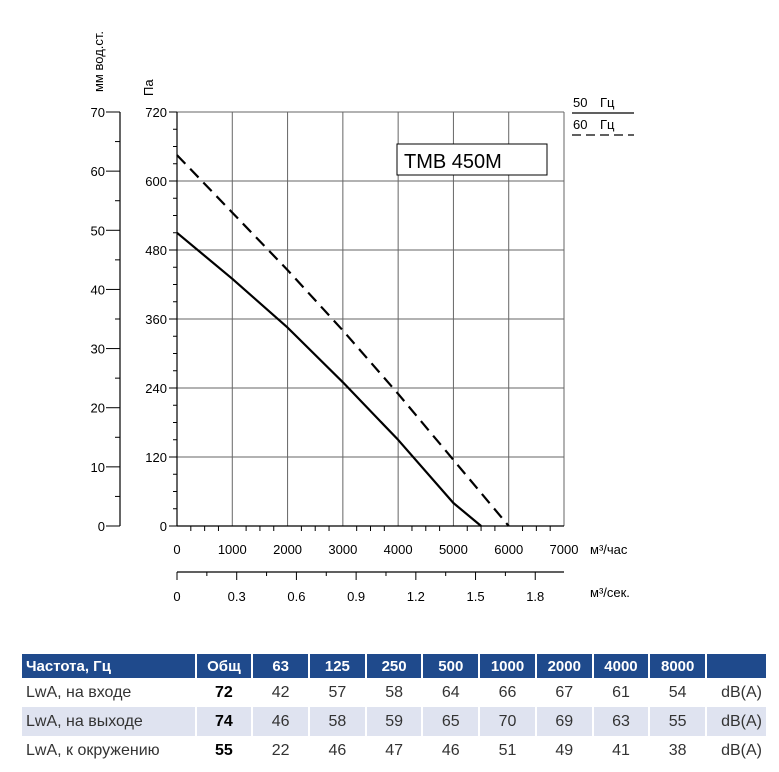  What do you see at coordinates (98, 289) in the screenshot?
I see `y-mm-tick-label: 40` at bounding box center [98, 289].